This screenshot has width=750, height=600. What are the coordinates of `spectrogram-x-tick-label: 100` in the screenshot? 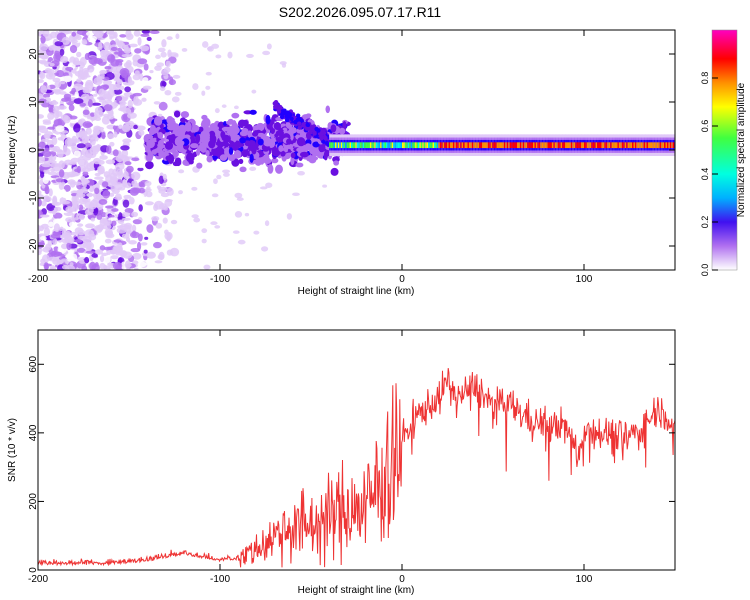 It's located at (584, 279).